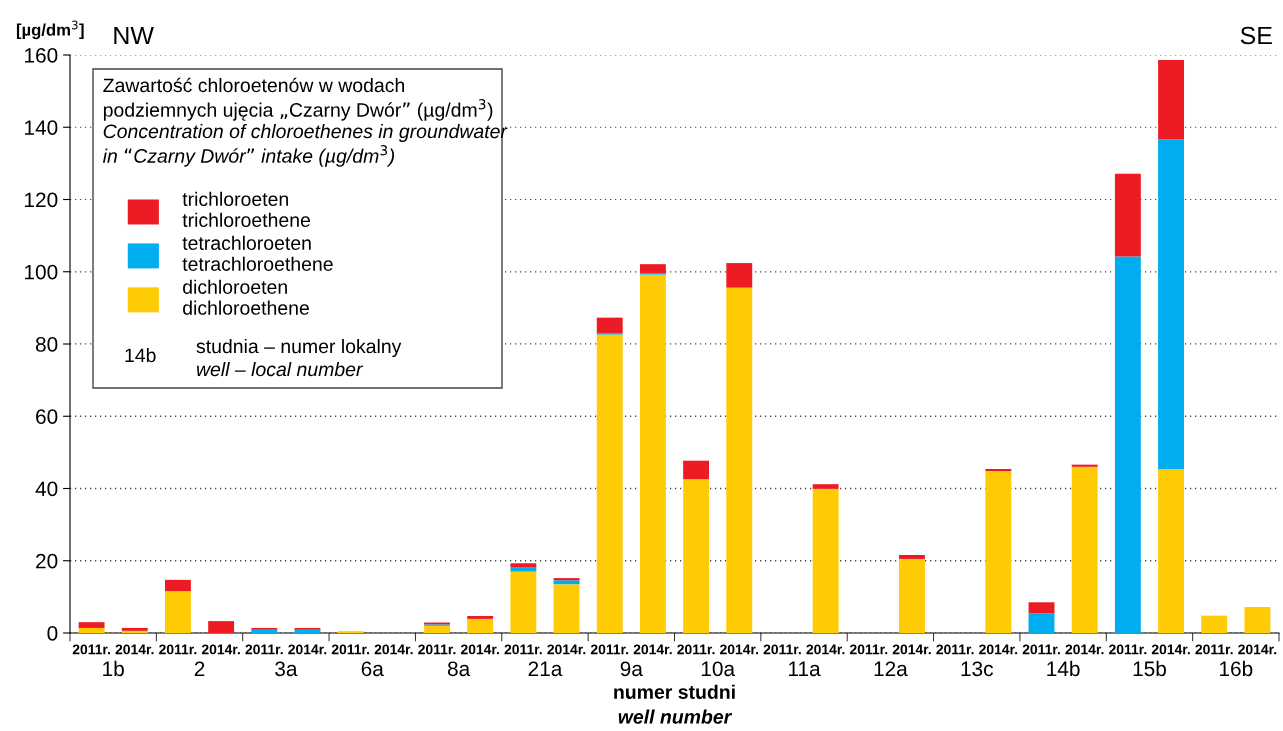  What do you see at coordinates (113, 668) in the screenshot?
I see `text: 1b` at bounding box center [113, 668].